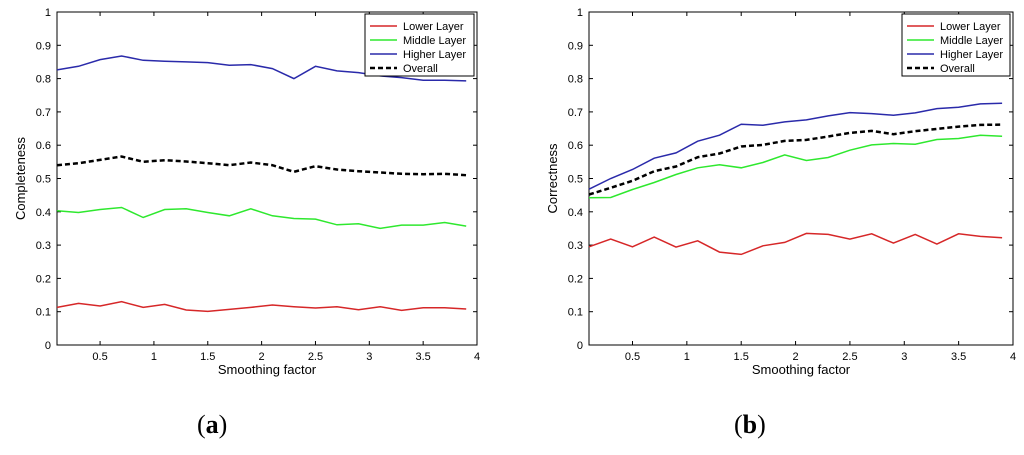 The image size is (1024, 455). I want to click on panel-label-b: (b), so click(750, 424).